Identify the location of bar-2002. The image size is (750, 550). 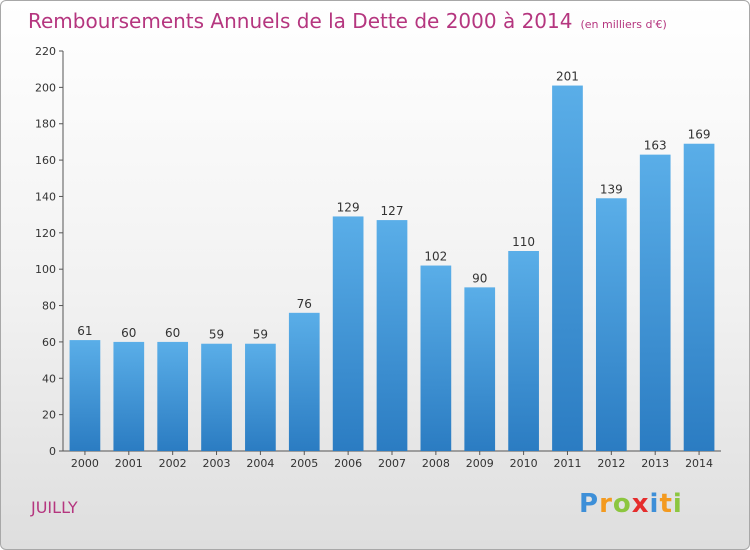
(173, 396).